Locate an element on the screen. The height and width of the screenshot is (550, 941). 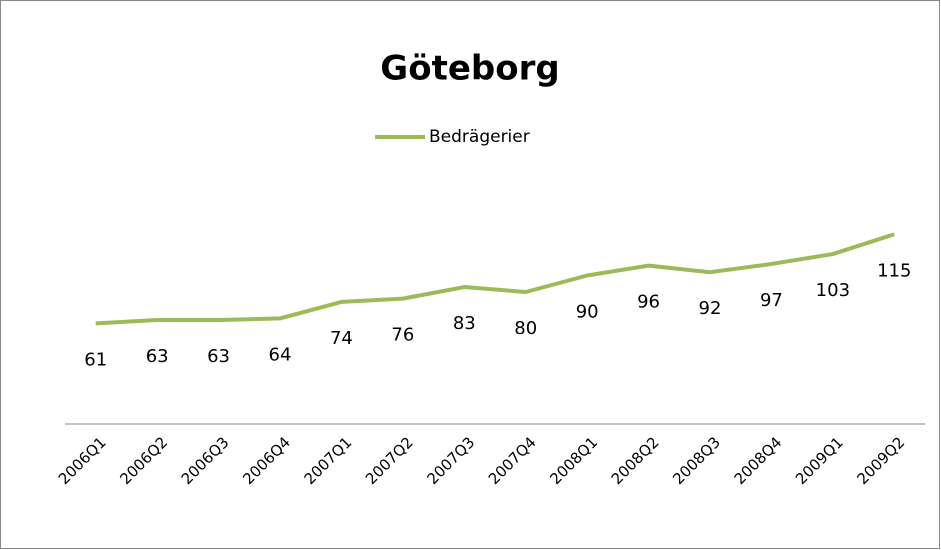
data-label: 103 is located at coordinates (833, 290).